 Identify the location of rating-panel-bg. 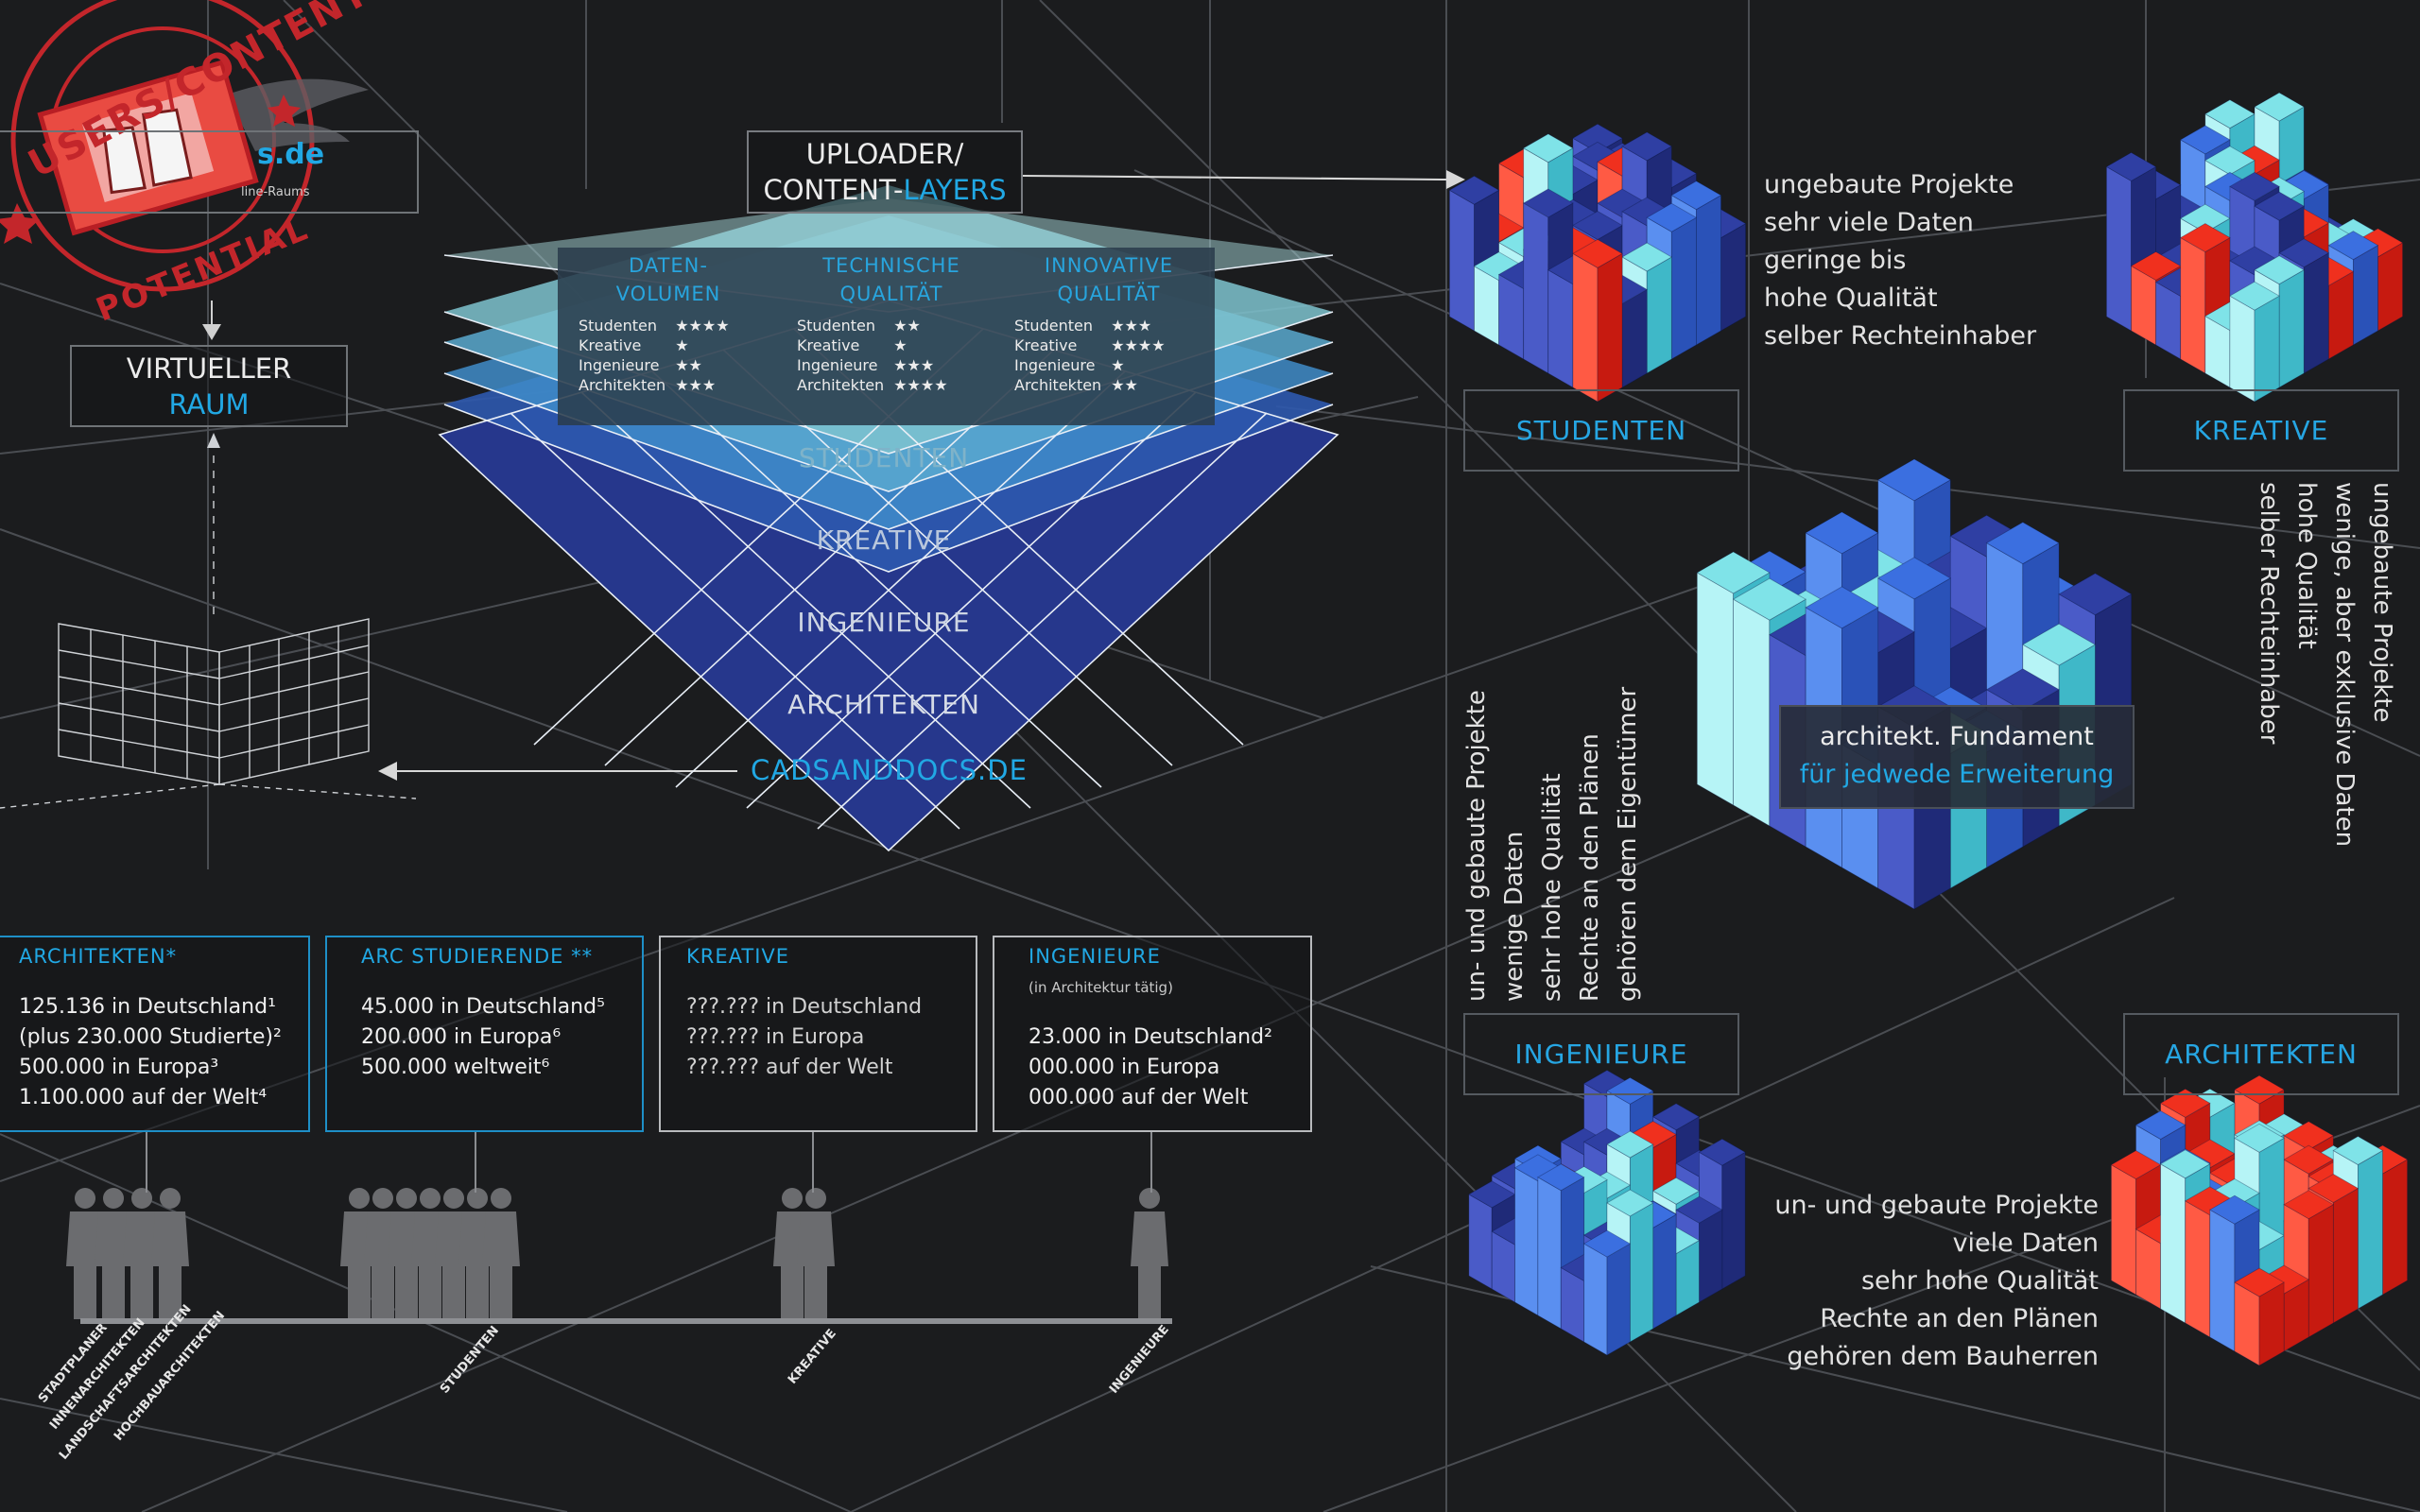
(886, 336).